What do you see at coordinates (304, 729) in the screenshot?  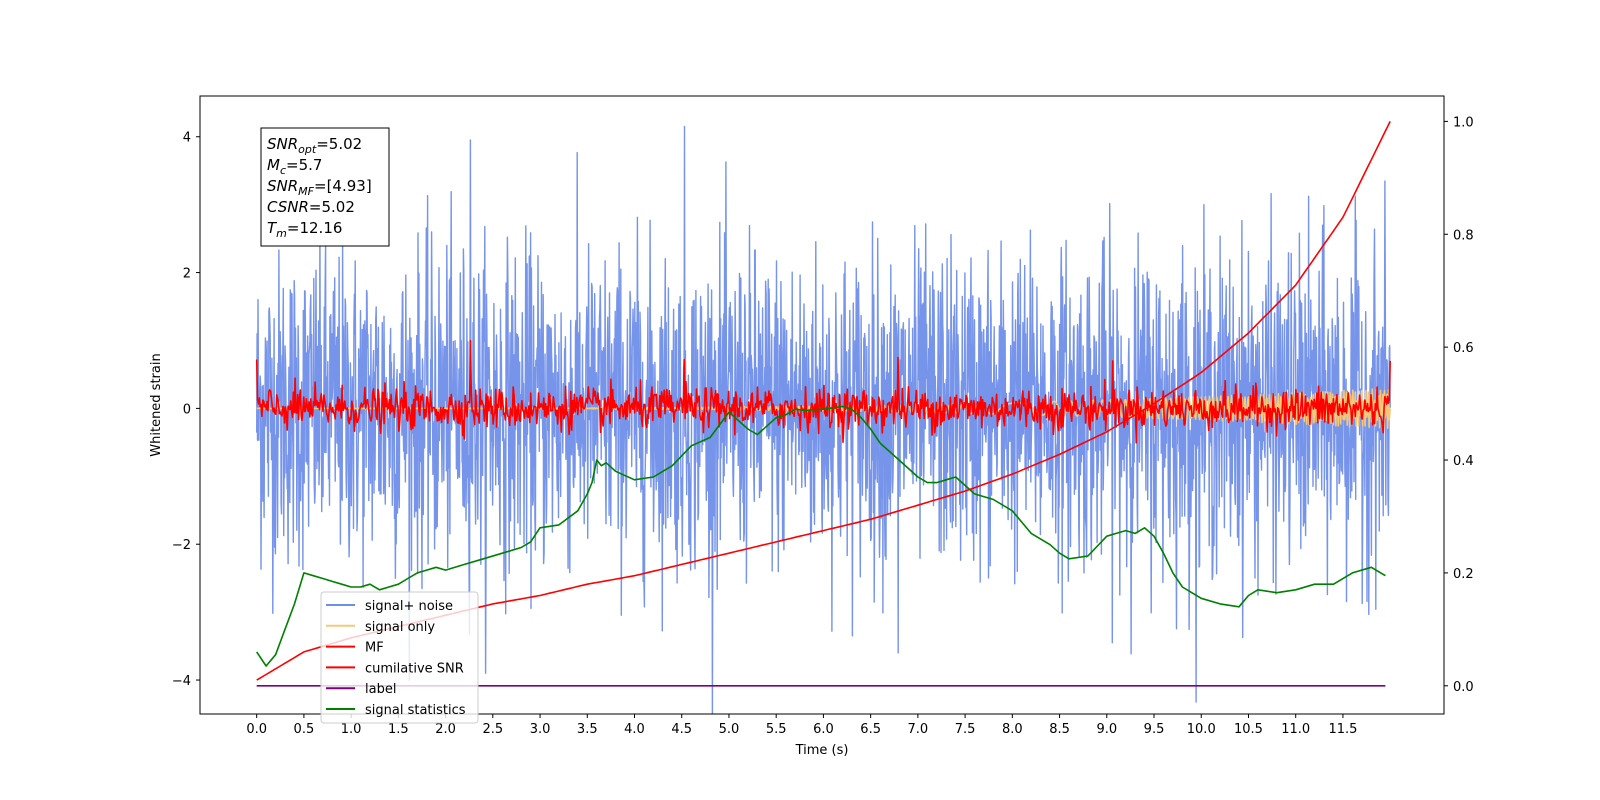 I see `x-tick-label: 0.5` at bounding box center [304, 729].